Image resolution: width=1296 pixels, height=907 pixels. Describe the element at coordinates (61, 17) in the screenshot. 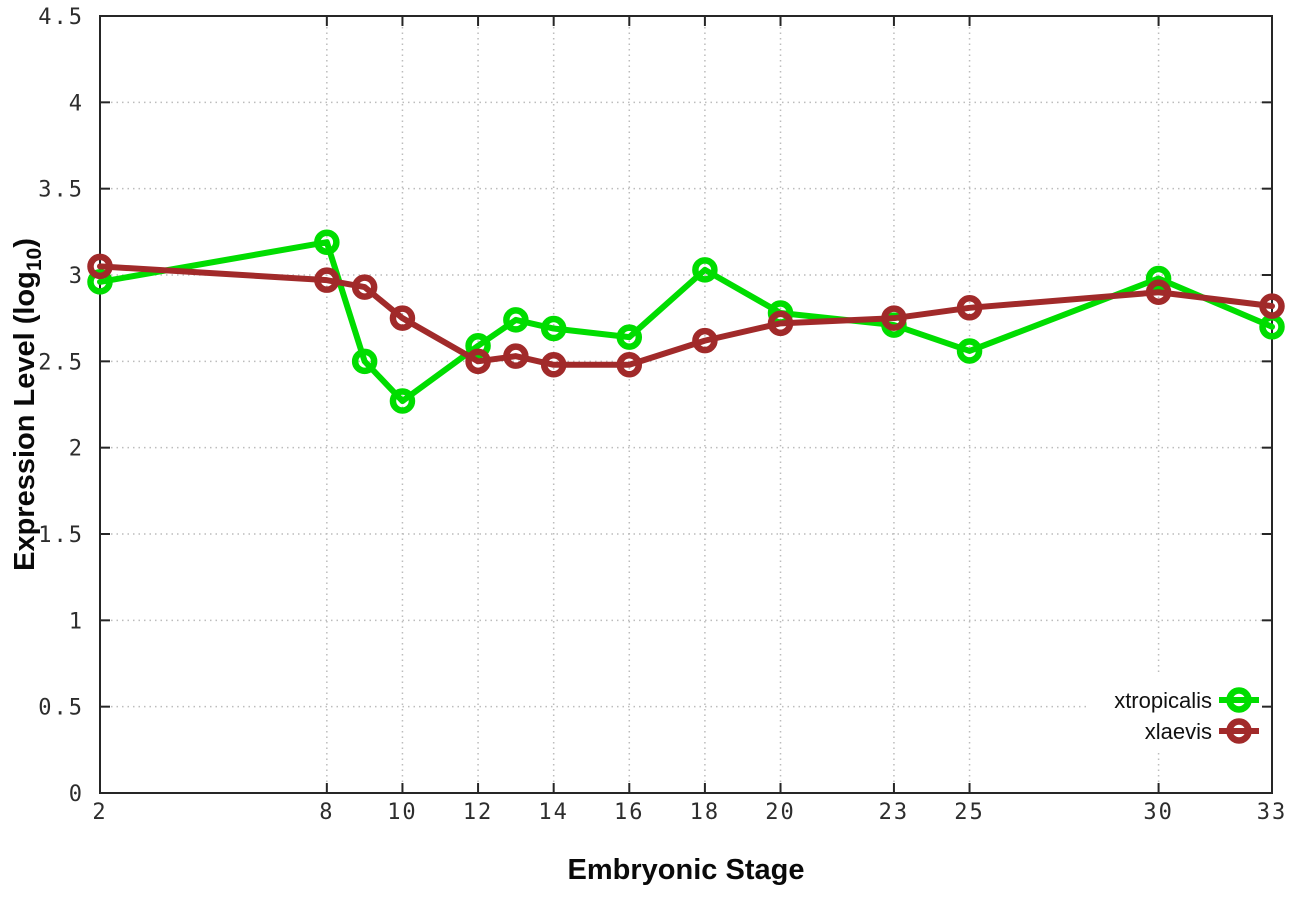

I see `y-tick-label-4.5: 4.5` at that location.